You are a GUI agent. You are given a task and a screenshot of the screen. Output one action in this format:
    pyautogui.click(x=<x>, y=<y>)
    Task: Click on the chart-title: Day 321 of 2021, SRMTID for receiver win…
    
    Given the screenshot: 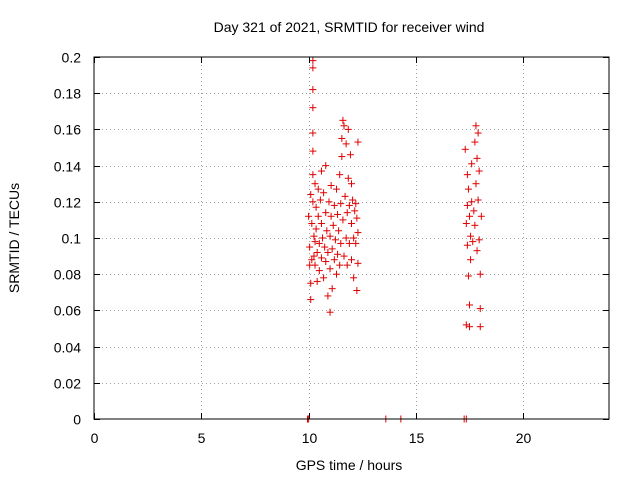 What is the action you would take?
    pyautogui.click(x=349, y=27)
    